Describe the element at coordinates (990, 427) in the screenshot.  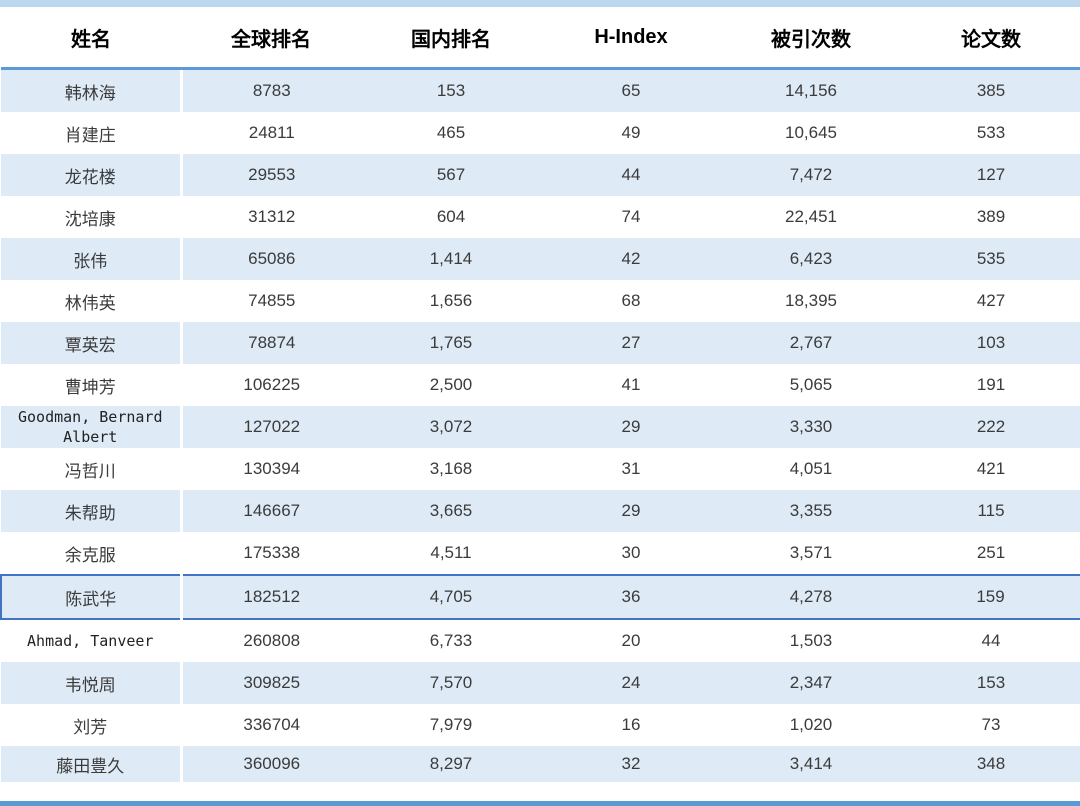
I see `cell-papers: 222` at that location.